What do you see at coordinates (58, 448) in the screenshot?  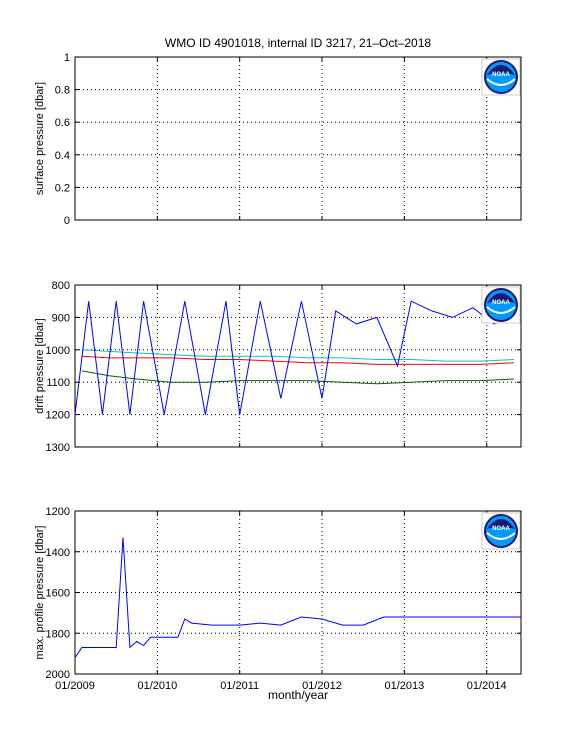 I see `y-tick-label: 1300` at bounding box center [58, 448].